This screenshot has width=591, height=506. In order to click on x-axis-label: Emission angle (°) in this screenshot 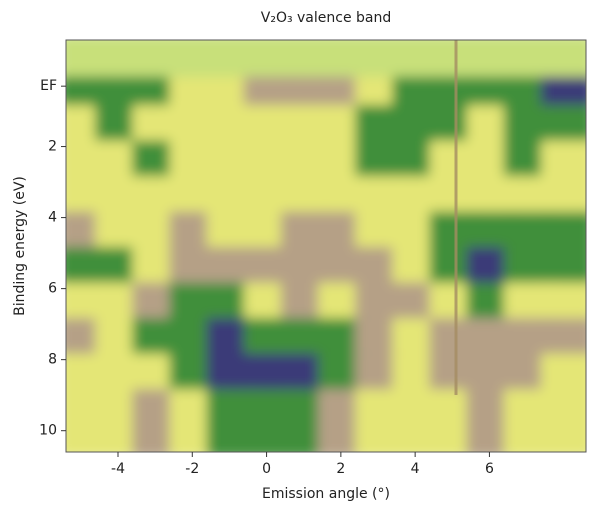, I will do `click(326, 494)`.